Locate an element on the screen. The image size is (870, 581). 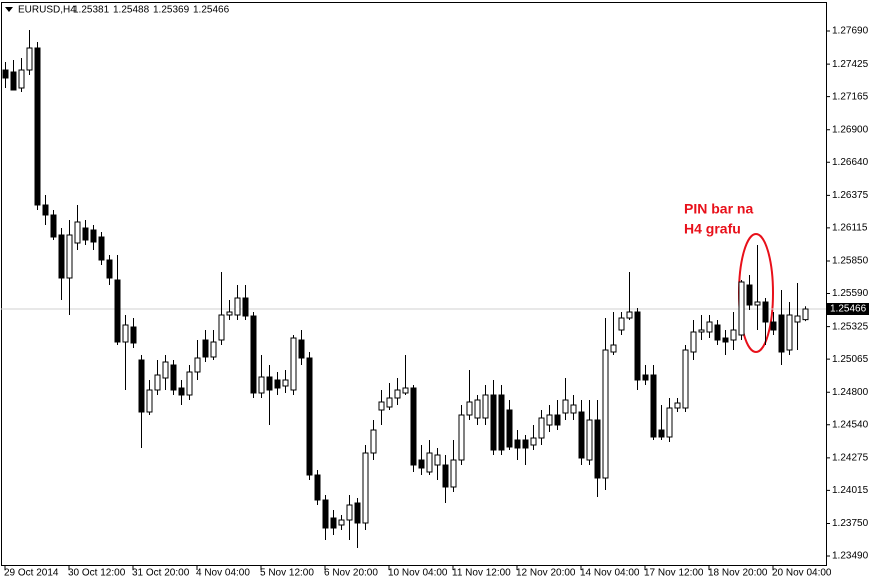
y-tick-label: 1.26640 is located at coordinates (850, 162).